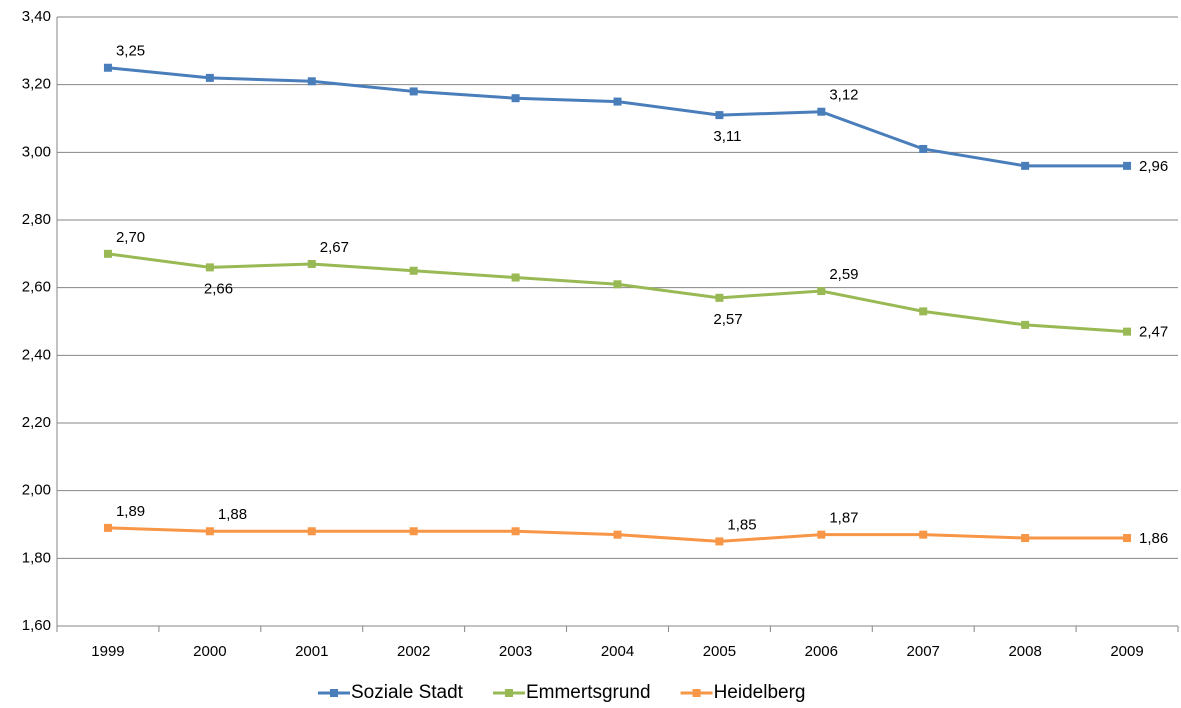  What do you see at coordinates (107, 651) in the screenshot?
I see `x-tick-label: 1999` at bounding box center [107, 651].